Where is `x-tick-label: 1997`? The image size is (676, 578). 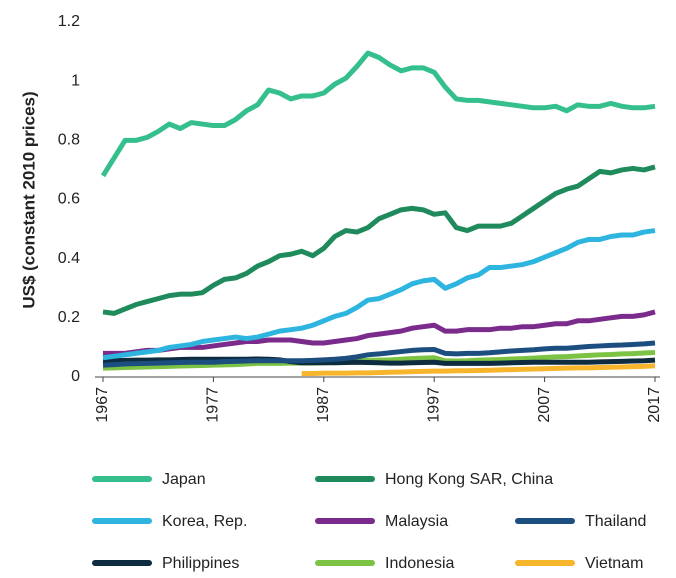 x-tick-label: 1997 is located at coordinates (433, 405).